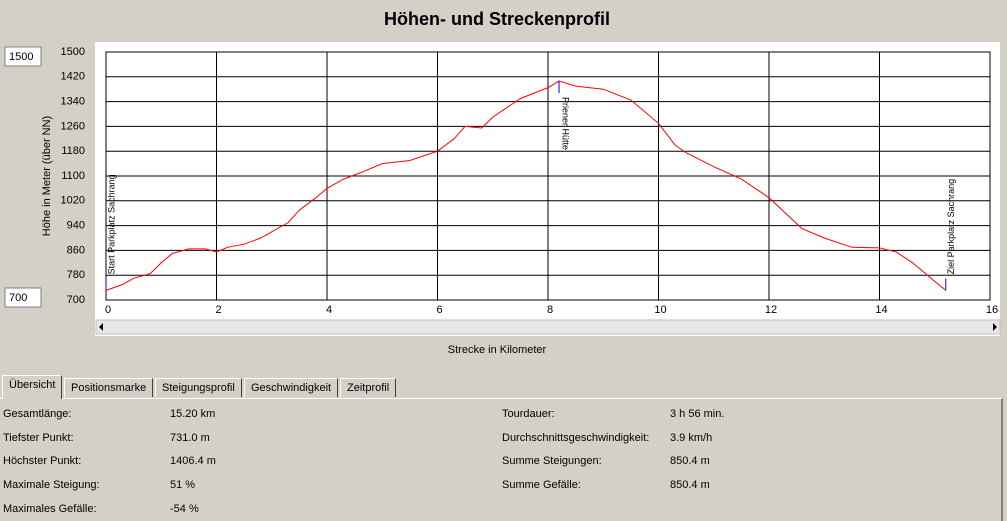 This screenshot has height=521, width=1007. What do you see at coordinates (109, 387) in the screenshot?
I see `tab: Positionsmarke` at bounding box center [109, 387].